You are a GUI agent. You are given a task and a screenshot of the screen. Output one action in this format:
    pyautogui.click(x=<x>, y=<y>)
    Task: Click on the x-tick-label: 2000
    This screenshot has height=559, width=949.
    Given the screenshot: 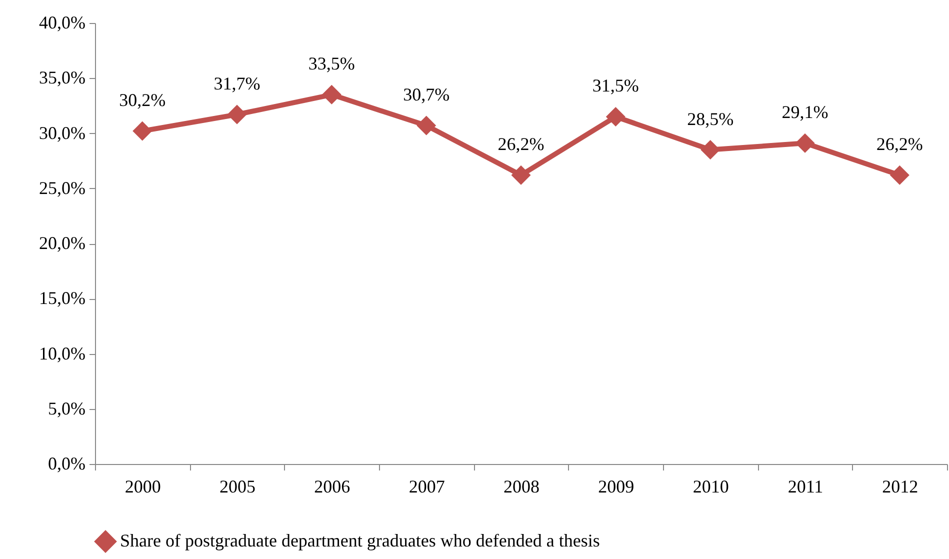 What is the action you would take?
    pyautogui.click(x=142, y=486)
    